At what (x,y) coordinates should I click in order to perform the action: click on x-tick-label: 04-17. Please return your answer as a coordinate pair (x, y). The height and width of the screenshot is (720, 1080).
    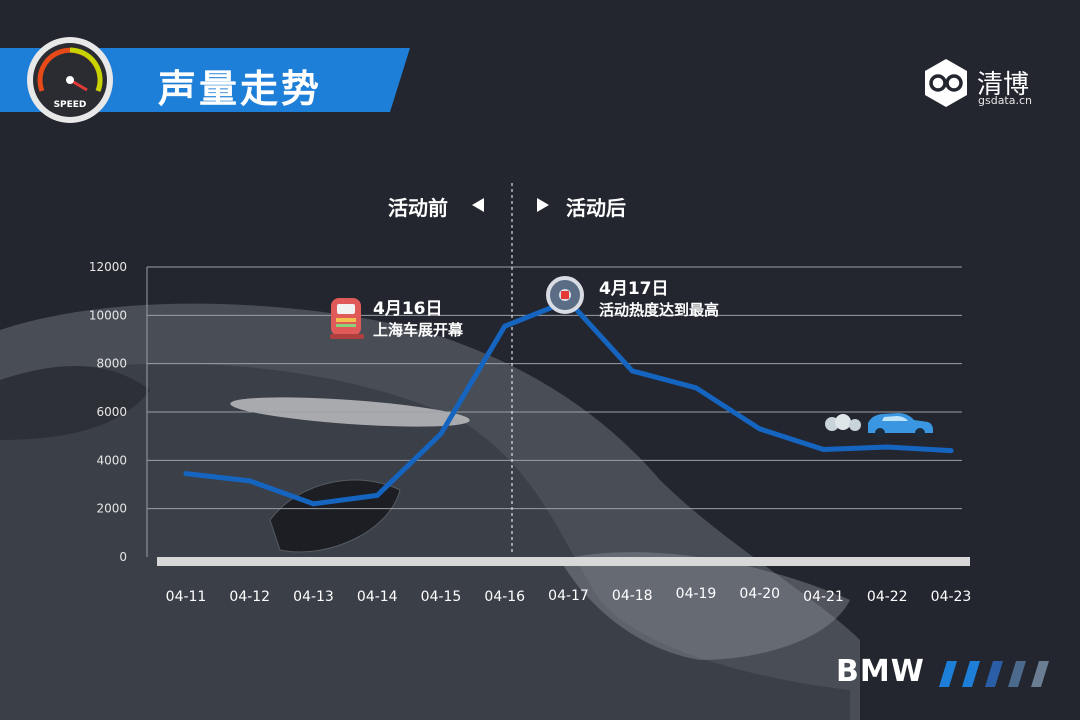
    Looking at the image, I should click on (568, 596).